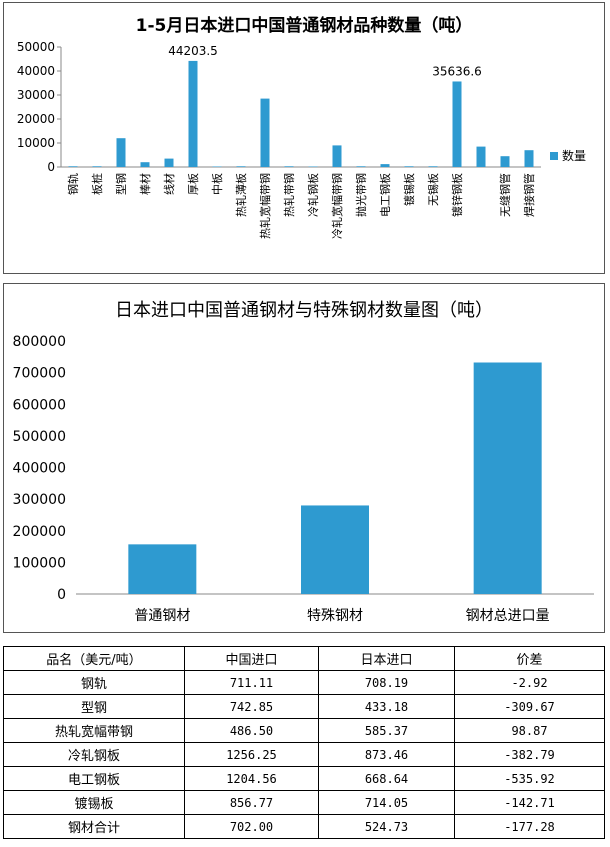 The image size is (610, 847). Describe the element at coordinates (457, 71) in the screenshot. I see `data-label: 35636.6` at that location.